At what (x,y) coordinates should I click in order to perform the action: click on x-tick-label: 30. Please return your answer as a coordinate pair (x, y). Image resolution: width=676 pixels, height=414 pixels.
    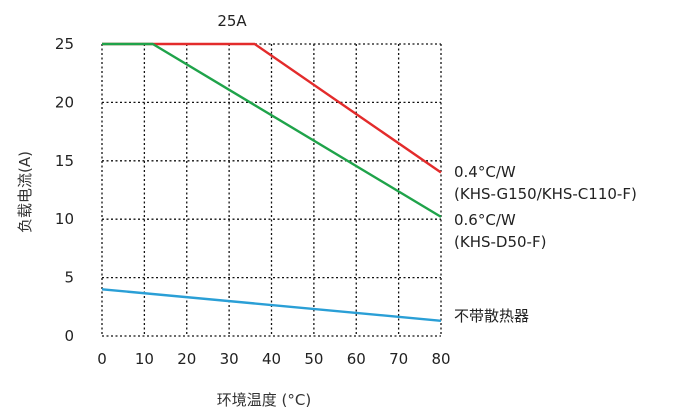
    Looking at the image, I should click on (229, 359).